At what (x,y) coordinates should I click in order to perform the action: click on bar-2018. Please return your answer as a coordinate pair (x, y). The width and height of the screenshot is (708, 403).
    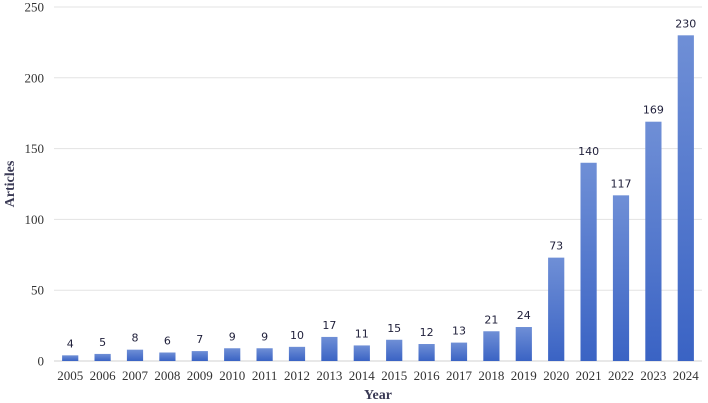
    Looking at the image, I should click on (491, 346).